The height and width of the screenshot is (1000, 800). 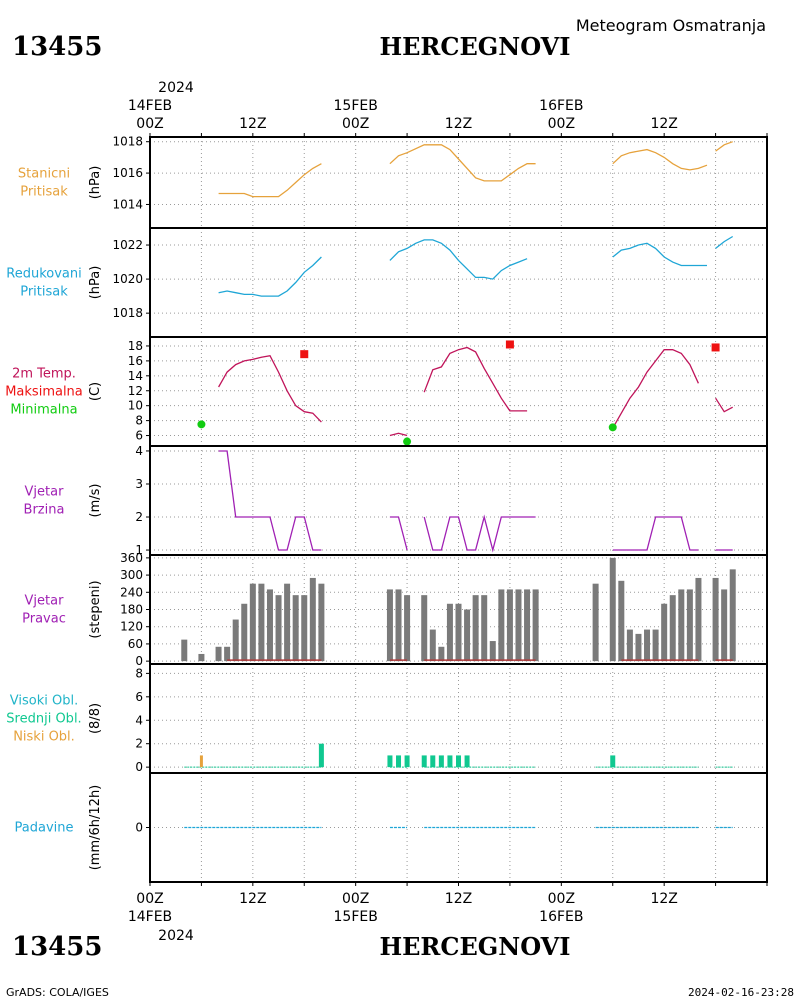 What do you see at coordinates (139, 484) in the screenshot?
I see `y-tick-label: 3` at bounding box center [139, 484].